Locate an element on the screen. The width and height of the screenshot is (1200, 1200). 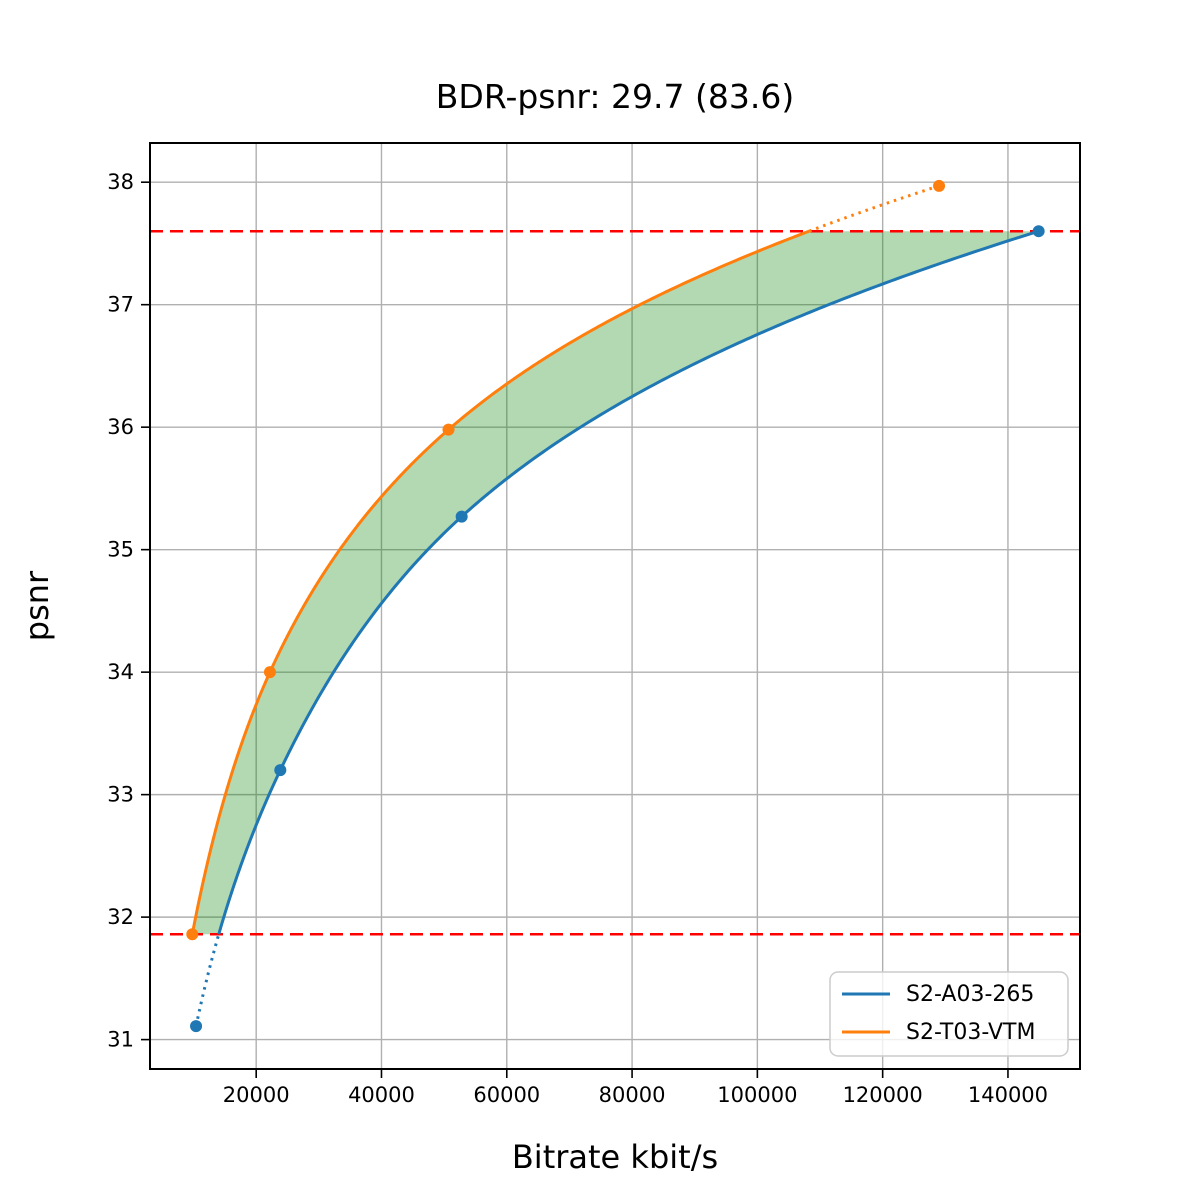
chart-title: BDR-psnr: 29.7 (83.6) is located at coordinates (615, 96).